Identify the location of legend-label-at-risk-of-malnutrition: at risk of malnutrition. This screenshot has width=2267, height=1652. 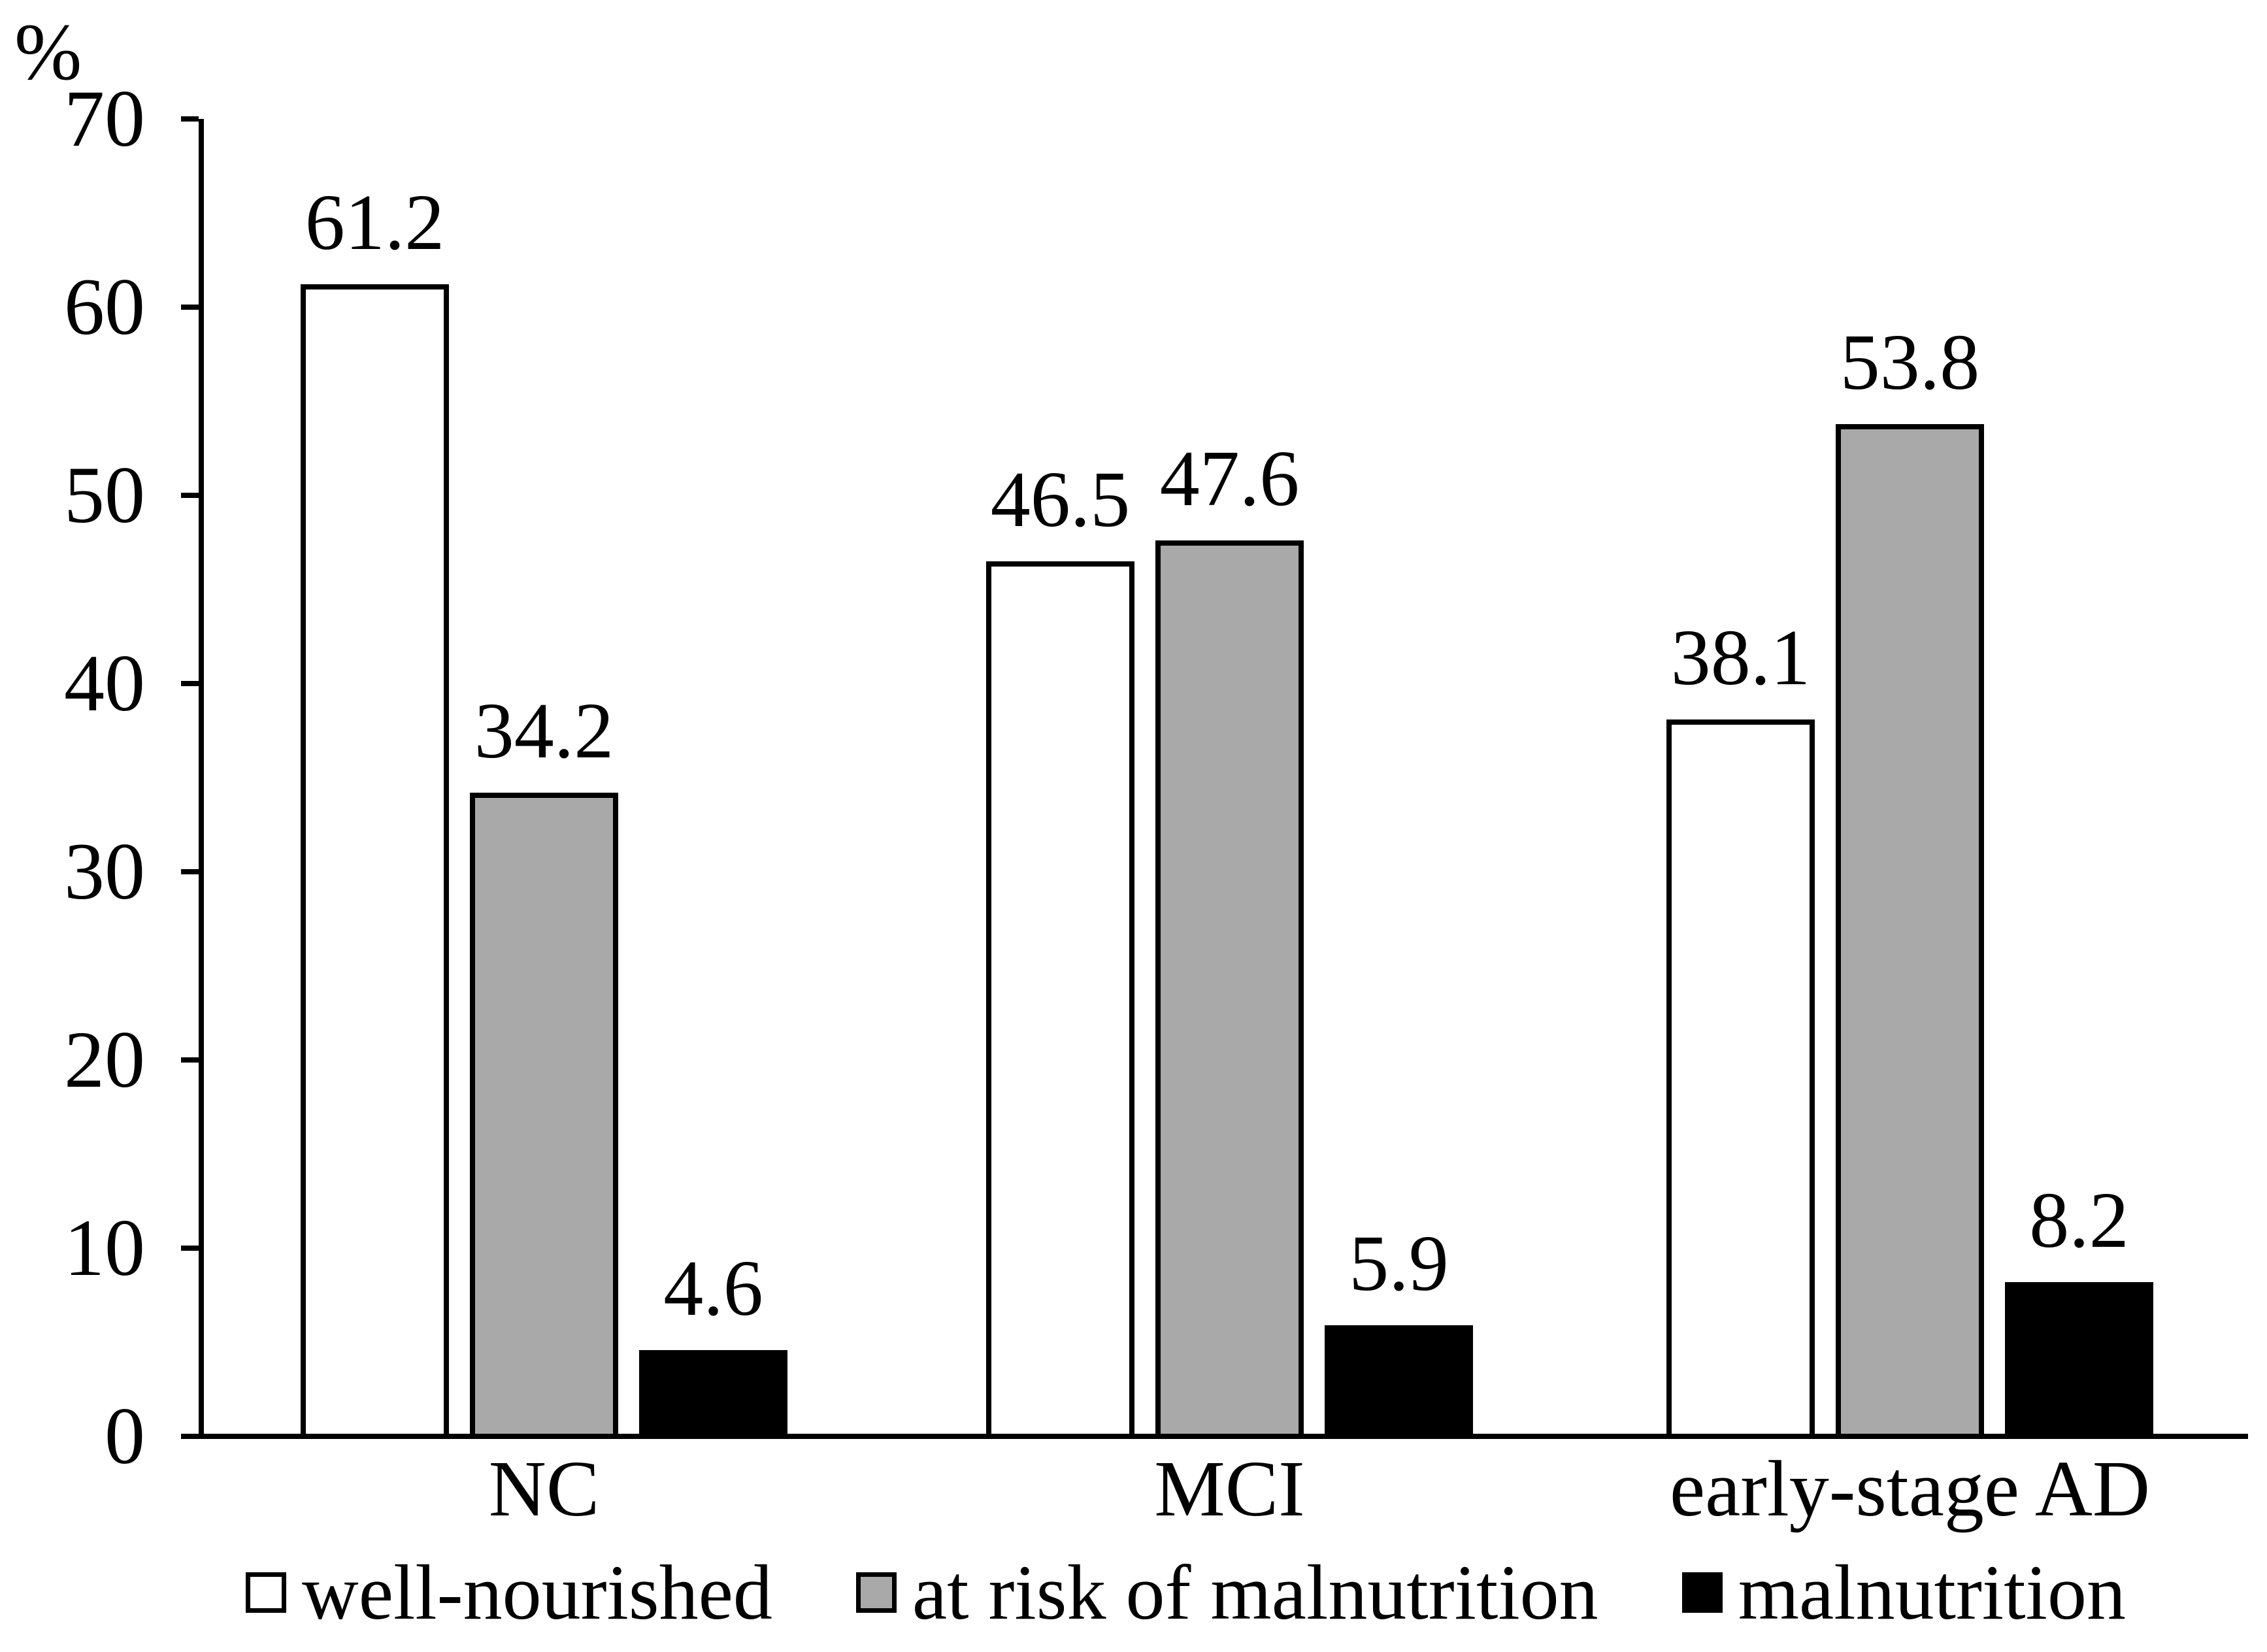
(1255, 1592).